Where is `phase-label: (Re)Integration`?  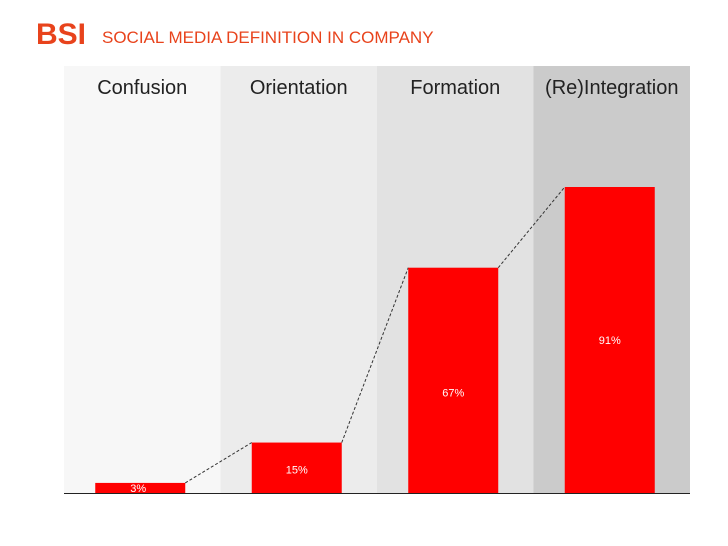
phase-label: (Re)Integration is located at coordinates (611, 88).